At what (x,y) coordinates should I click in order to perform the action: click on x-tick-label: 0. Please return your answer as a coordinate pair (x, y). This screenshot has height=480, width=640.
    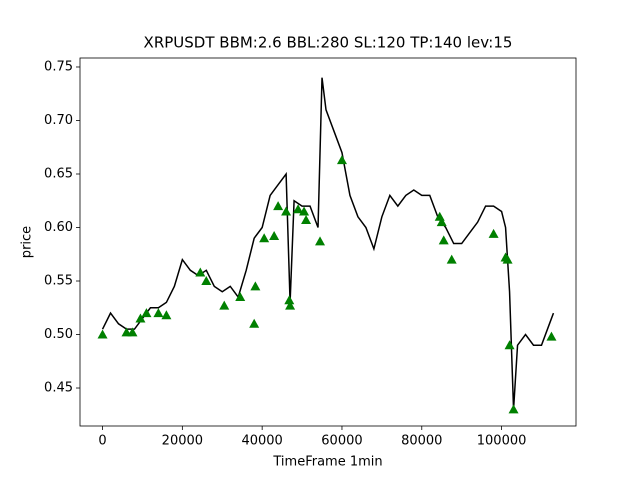
    Looking at the image, I should click on (102, 441).